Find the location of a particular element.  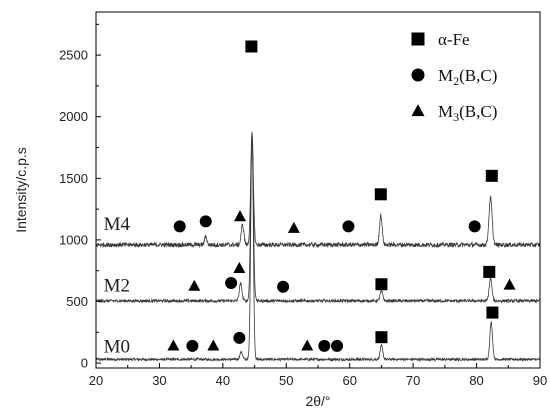

x-tick-label: 60 is located at coordinates (349, 380).